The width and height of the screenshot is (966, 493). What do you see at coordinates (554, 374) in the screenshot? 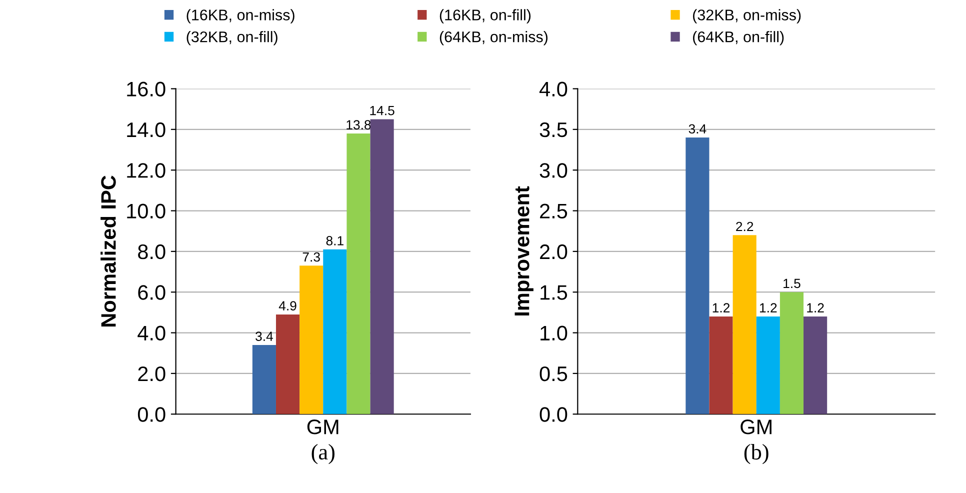
I see `y-tick-label: 0.5` at bounding box center [554, 374].